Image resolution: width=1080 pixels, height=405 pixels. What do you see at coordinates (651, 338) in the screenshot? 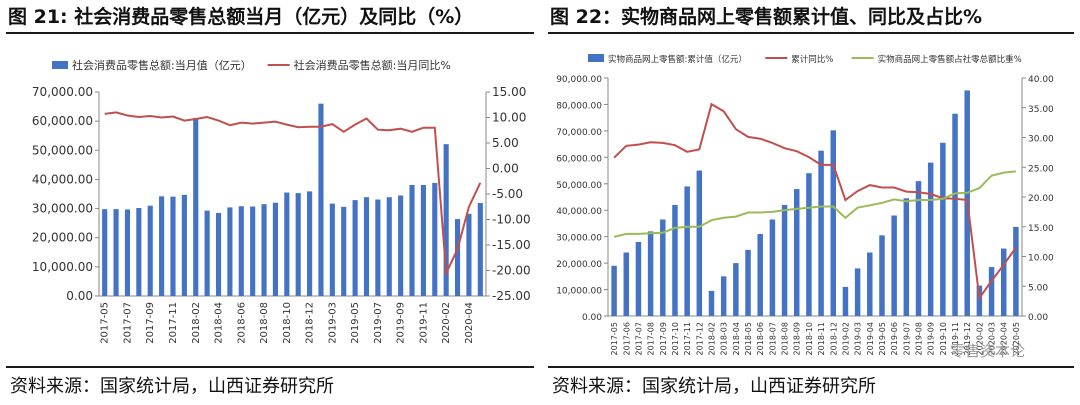
I see `x-tick-label: 2017-08` at bounding box center [651, 338].